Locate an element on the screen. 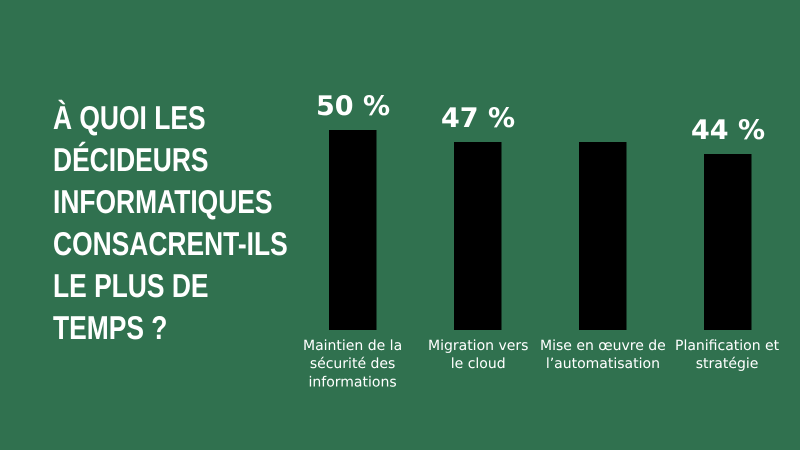 The image size is (800, 450). data-label: 50 % is located at coordinates (353, 106).